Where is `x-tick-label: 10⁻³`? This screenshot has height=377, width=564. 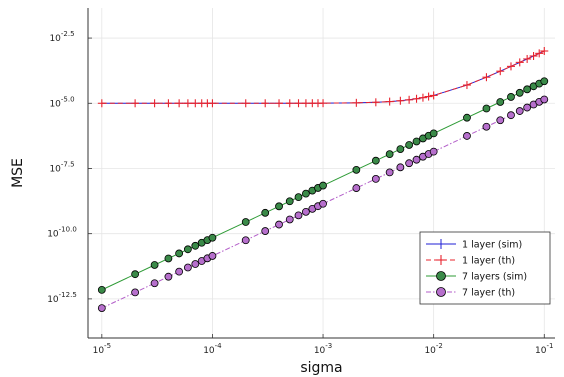 x-tick-label: 10⁻³ is located at coordinates (323, 349).